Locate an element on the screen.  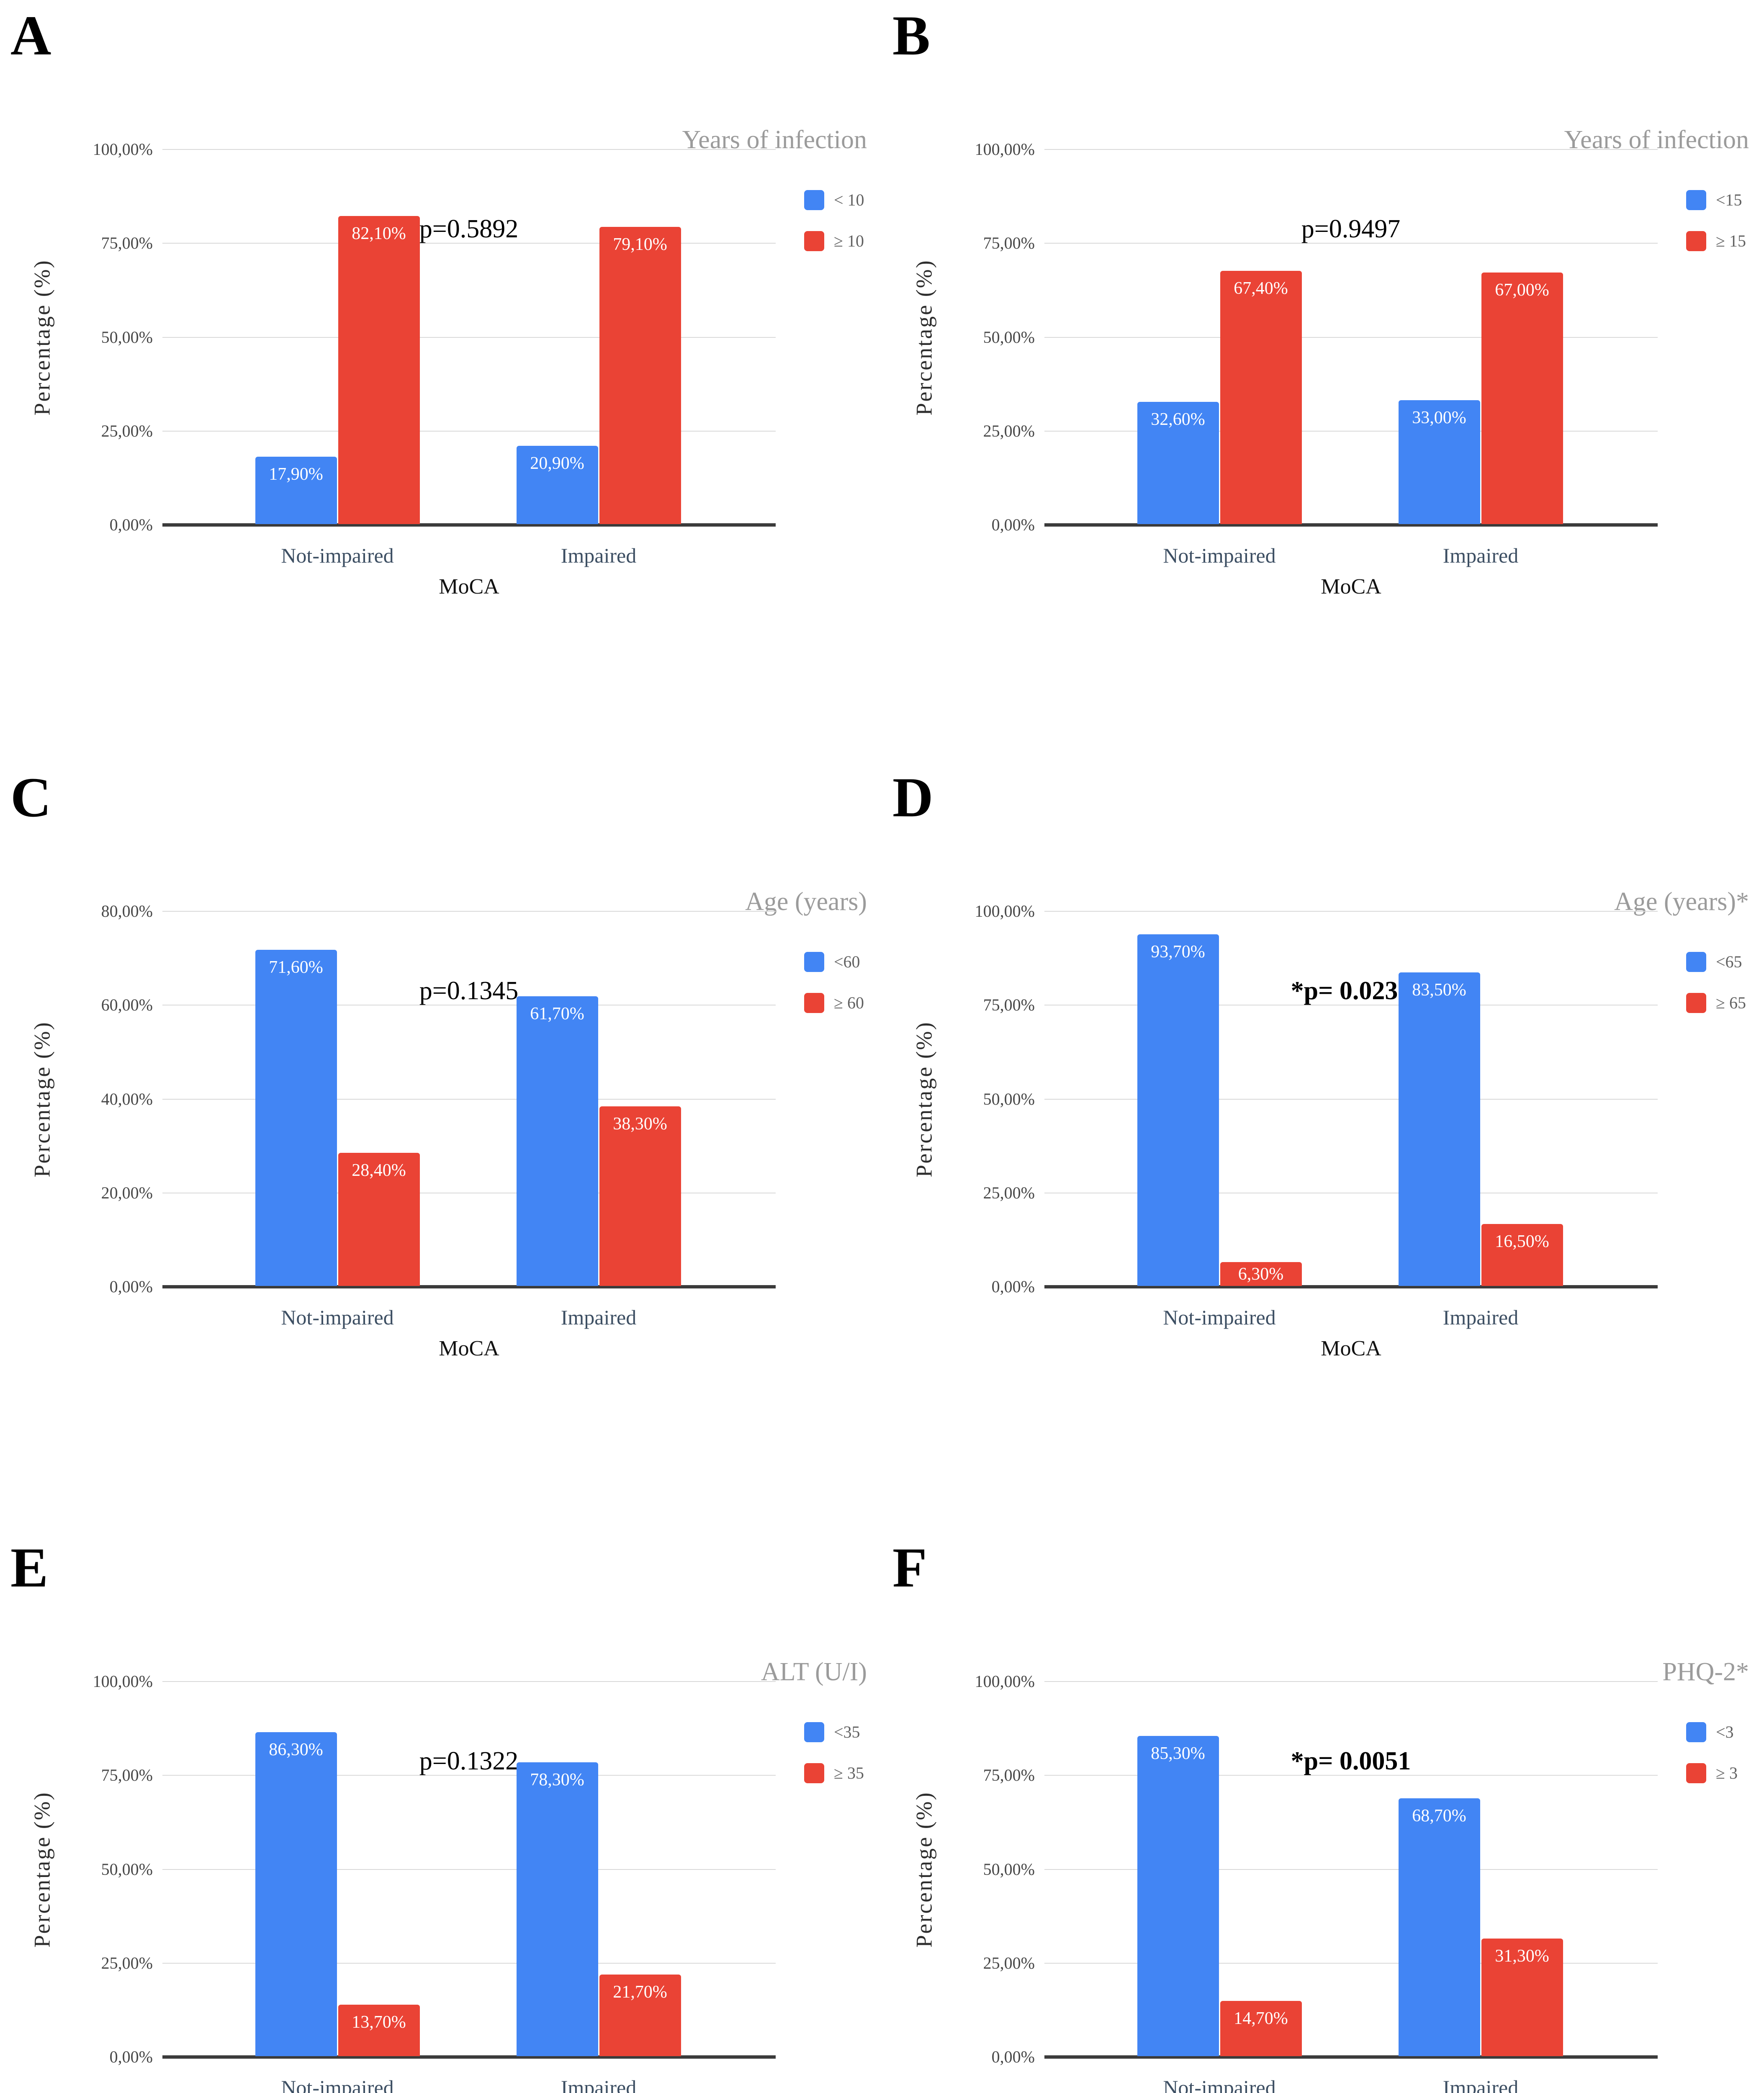
legend-label: ≥ 10 is located at coordinates (849, 241).